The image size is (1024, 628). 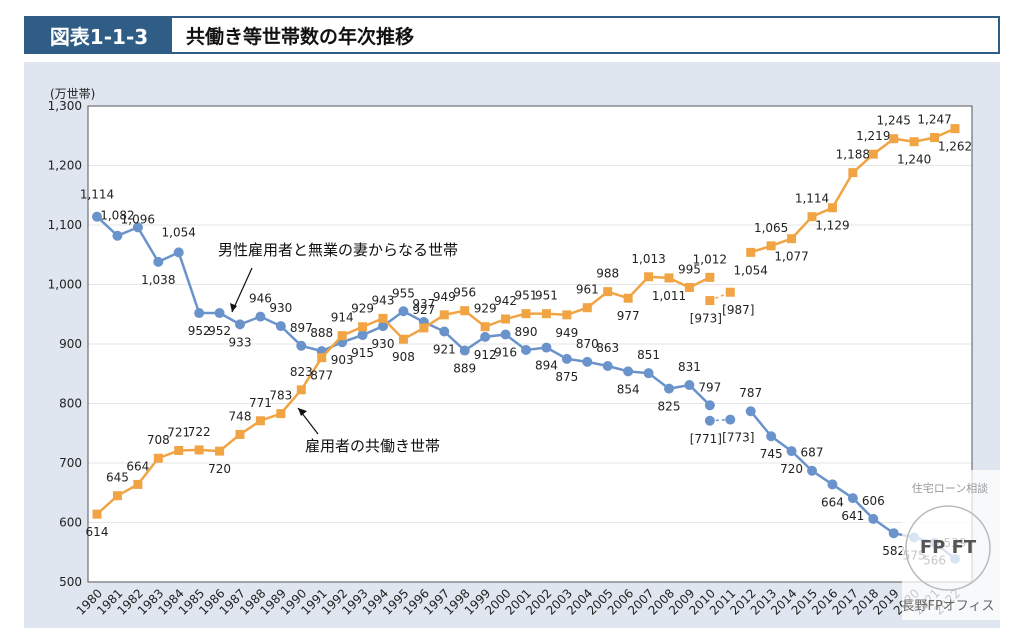 I want to click on bracket-point-dual-income, so click(x=730, y=292).